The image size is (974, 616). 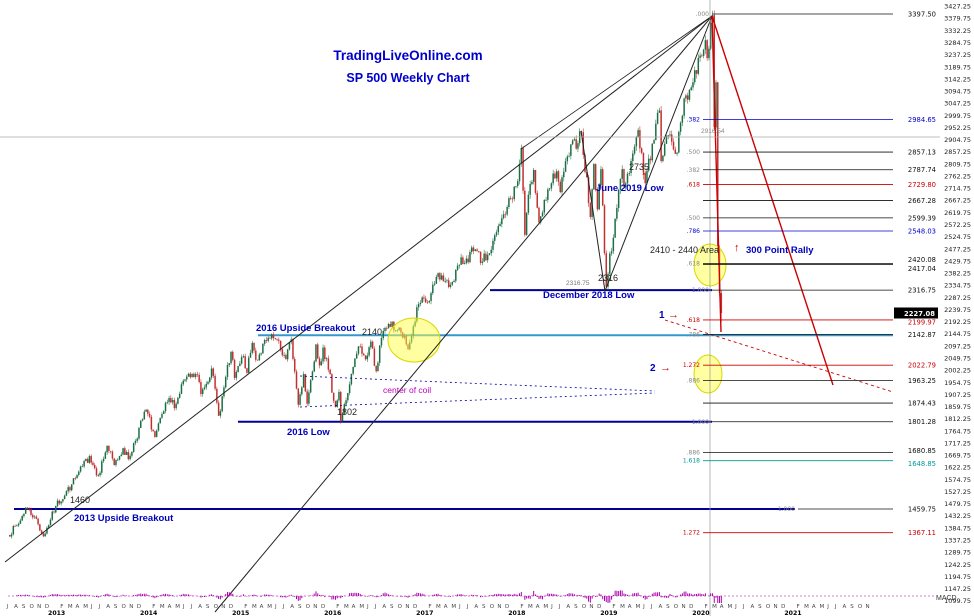 I want to click on price-axis-tick: 3427.25, so click(x=957, y=7).